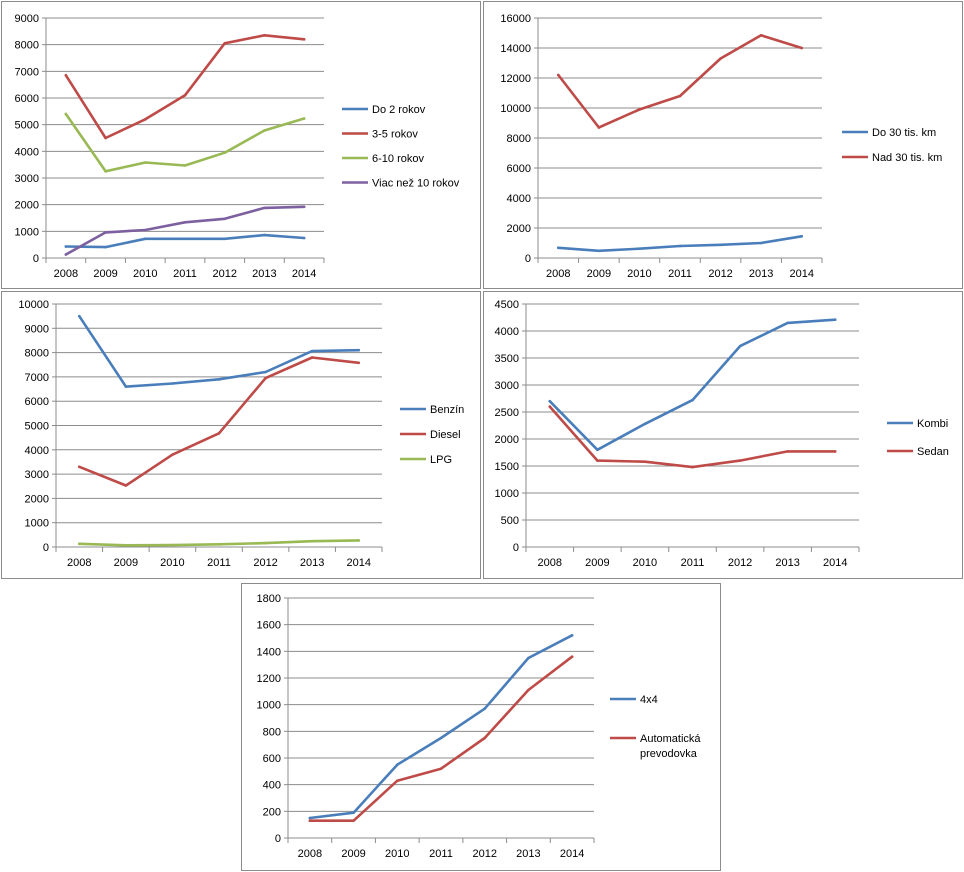  What do you see at coordinates (692, 437) in the screenshot?
I see `series-line-sedan` at bounding box center [692, 437].